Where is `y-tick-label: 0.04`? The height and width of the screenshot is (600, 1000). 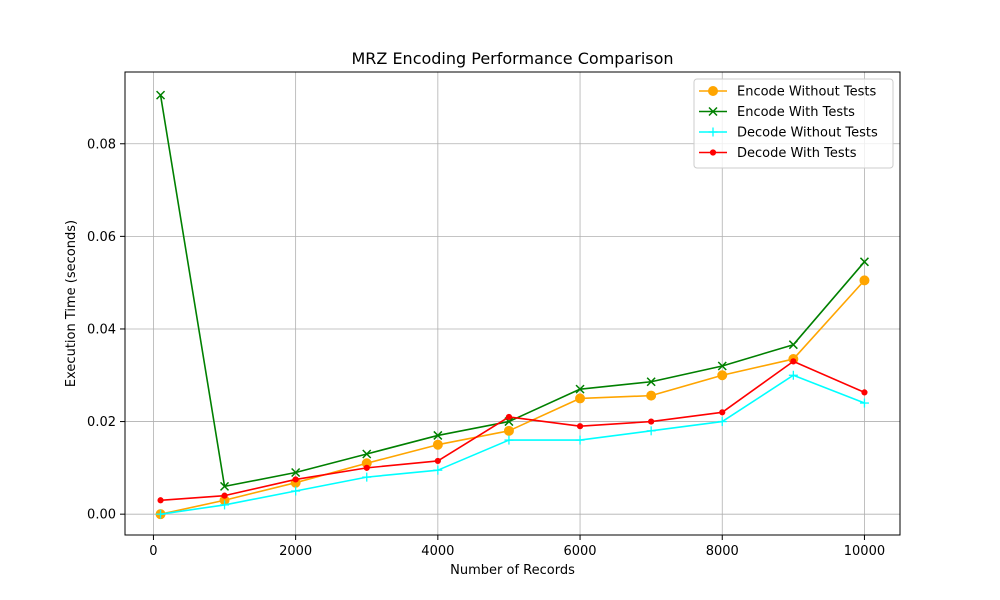 y-tick-label: 0.04 is located at coordinates (101, 329).